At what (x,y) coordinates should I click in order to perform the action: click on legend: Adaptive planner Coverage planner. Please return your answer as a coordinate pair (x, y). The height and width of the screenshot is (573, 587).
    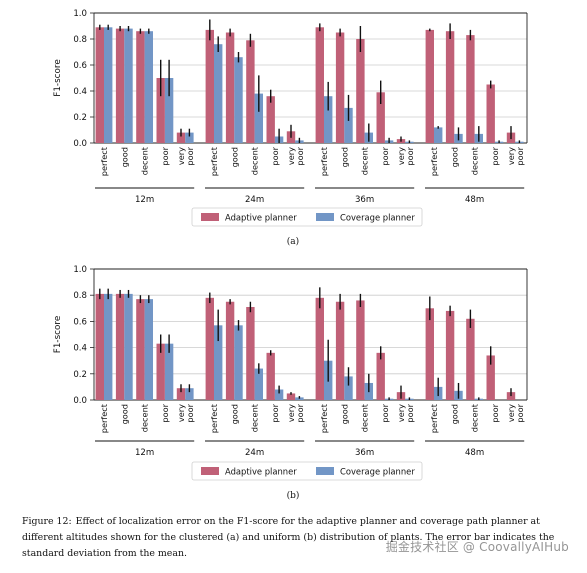
    Looking at the image, I should click on (307, 471).